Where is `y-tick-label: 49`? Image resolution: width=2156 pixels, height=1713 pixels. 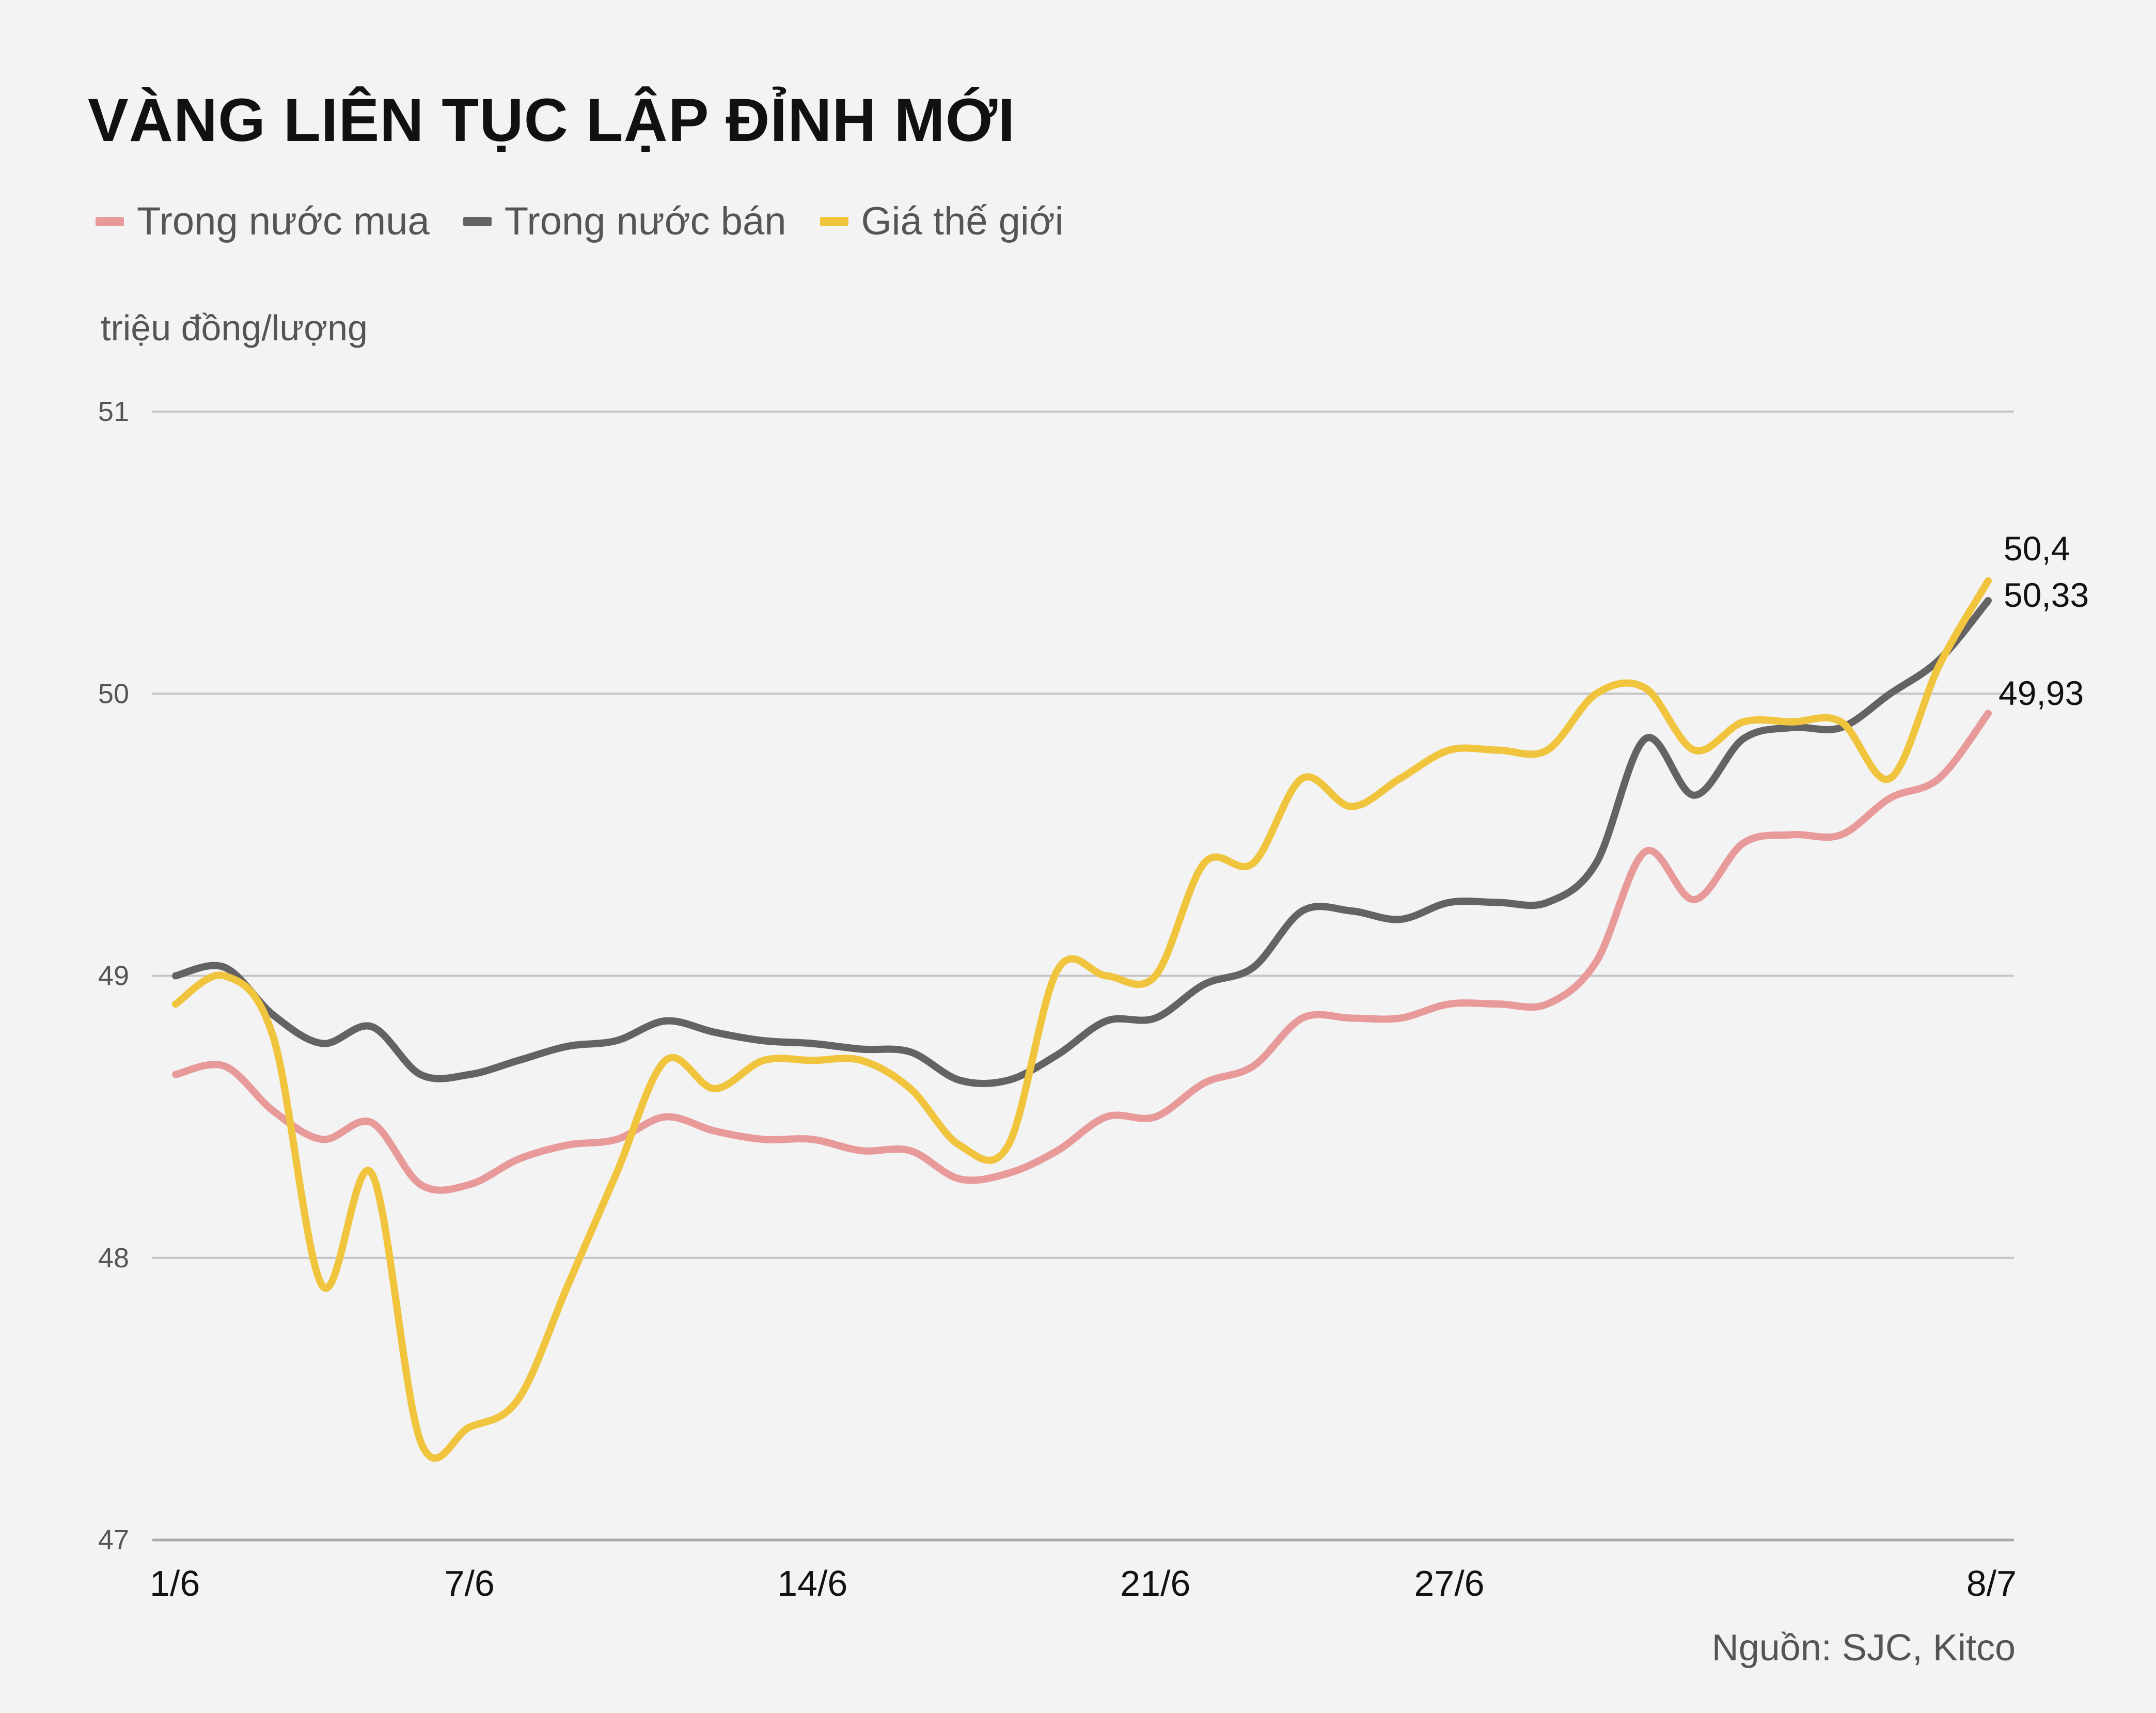
y-tick-label: 49 is located at coordinates (113, 976).